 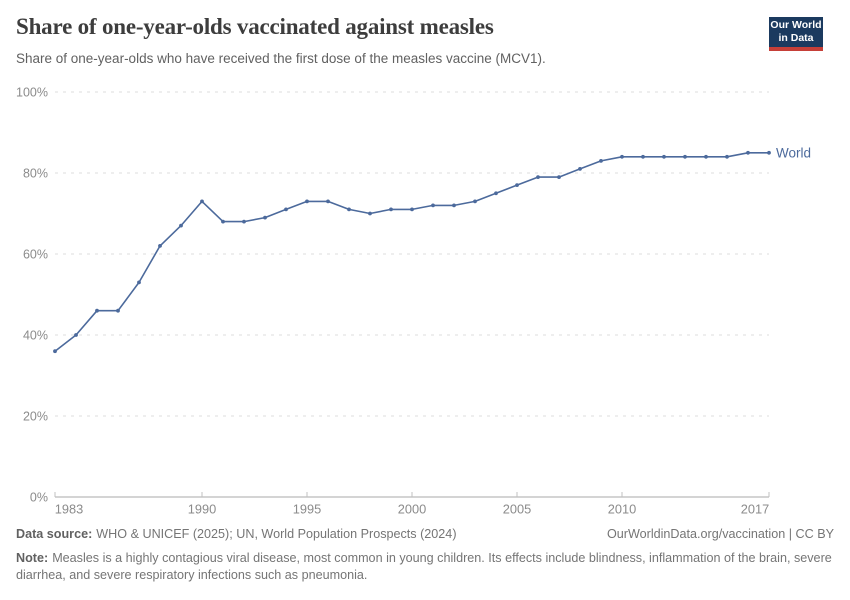 I want to click on owid-logo: Our World in Data, so click(x=796, y=34).